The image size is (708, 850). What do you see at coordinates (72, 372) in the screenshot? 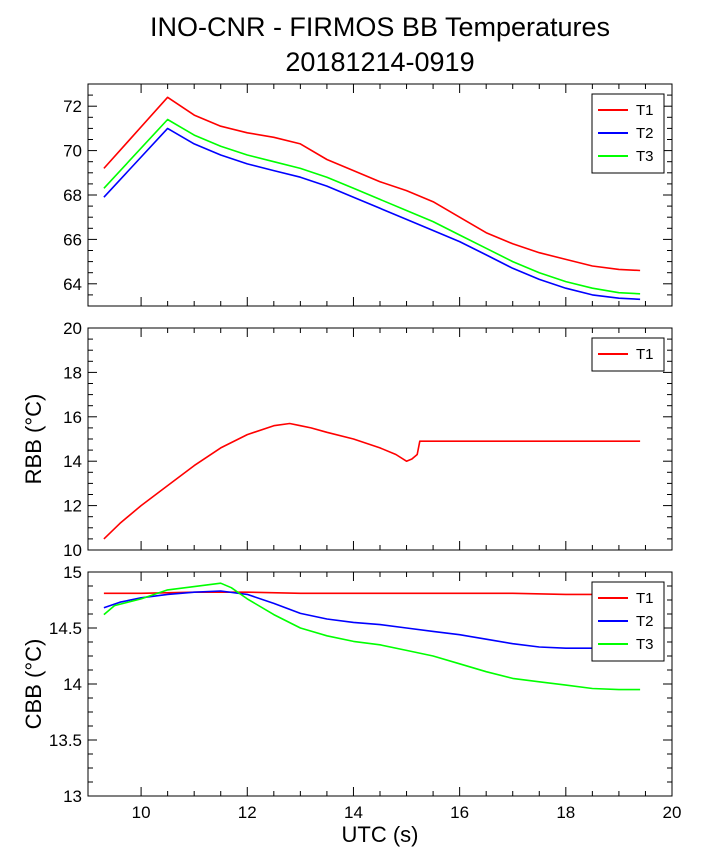
I see `y-tick-label: 18` at bounding box center [72, 372].